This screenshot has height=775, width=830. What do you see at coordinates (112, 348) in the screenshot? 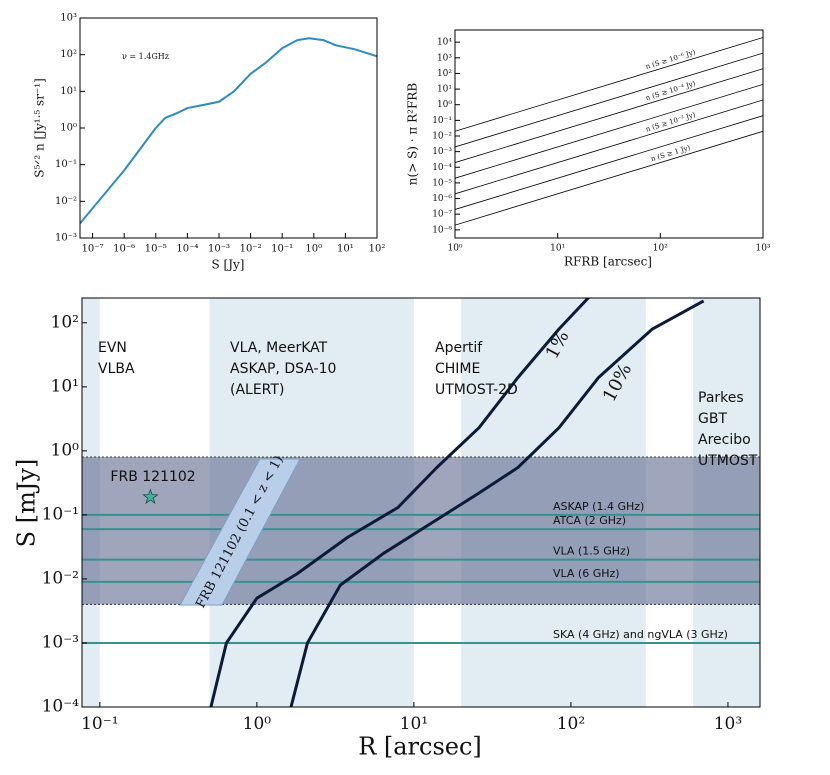
I see `band-label: EVN` at bounding box center [112, 348].